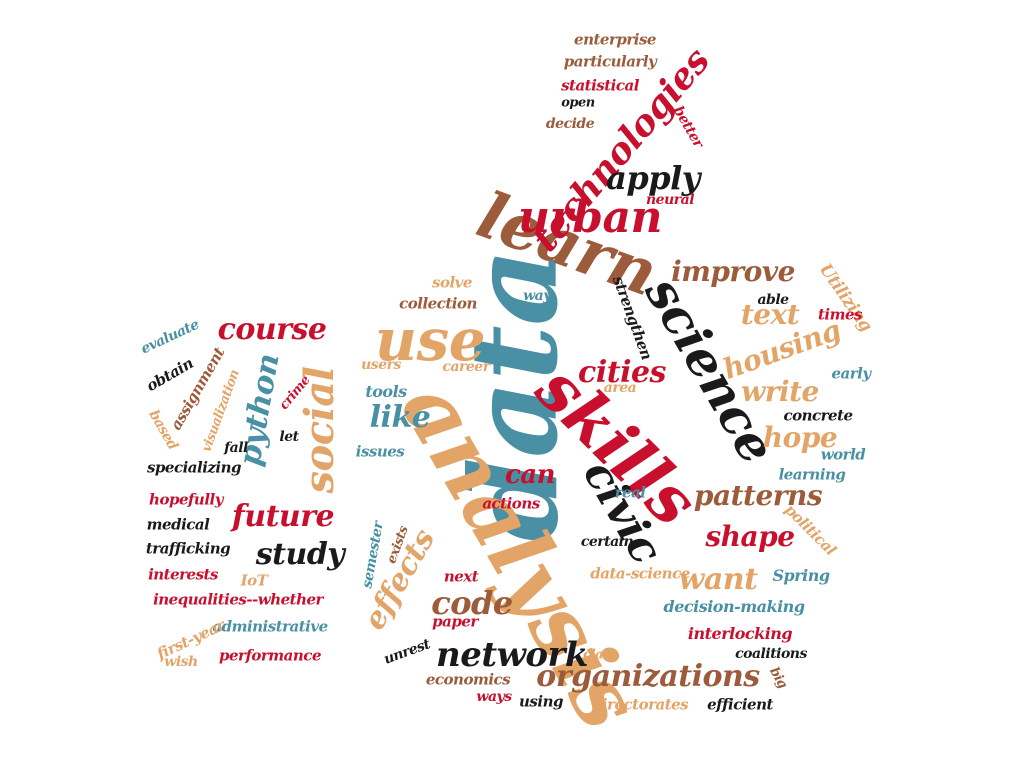 The width and height of the screenshot is (1024, 768). Describe the element at coordinates (170, 337) in the screenshot. I see `word-evaluate: evaluate` at that location.